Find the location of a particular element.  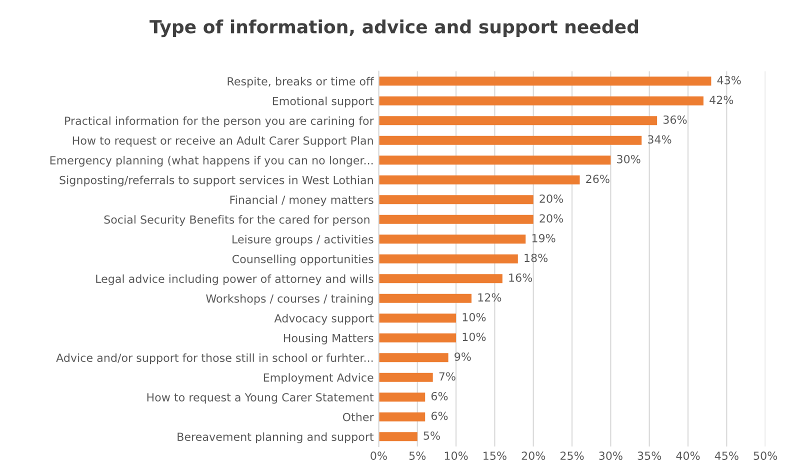

y-tick-label: How to request or receive an Adult Carer Support Plan is located at coordinates (222, 141).